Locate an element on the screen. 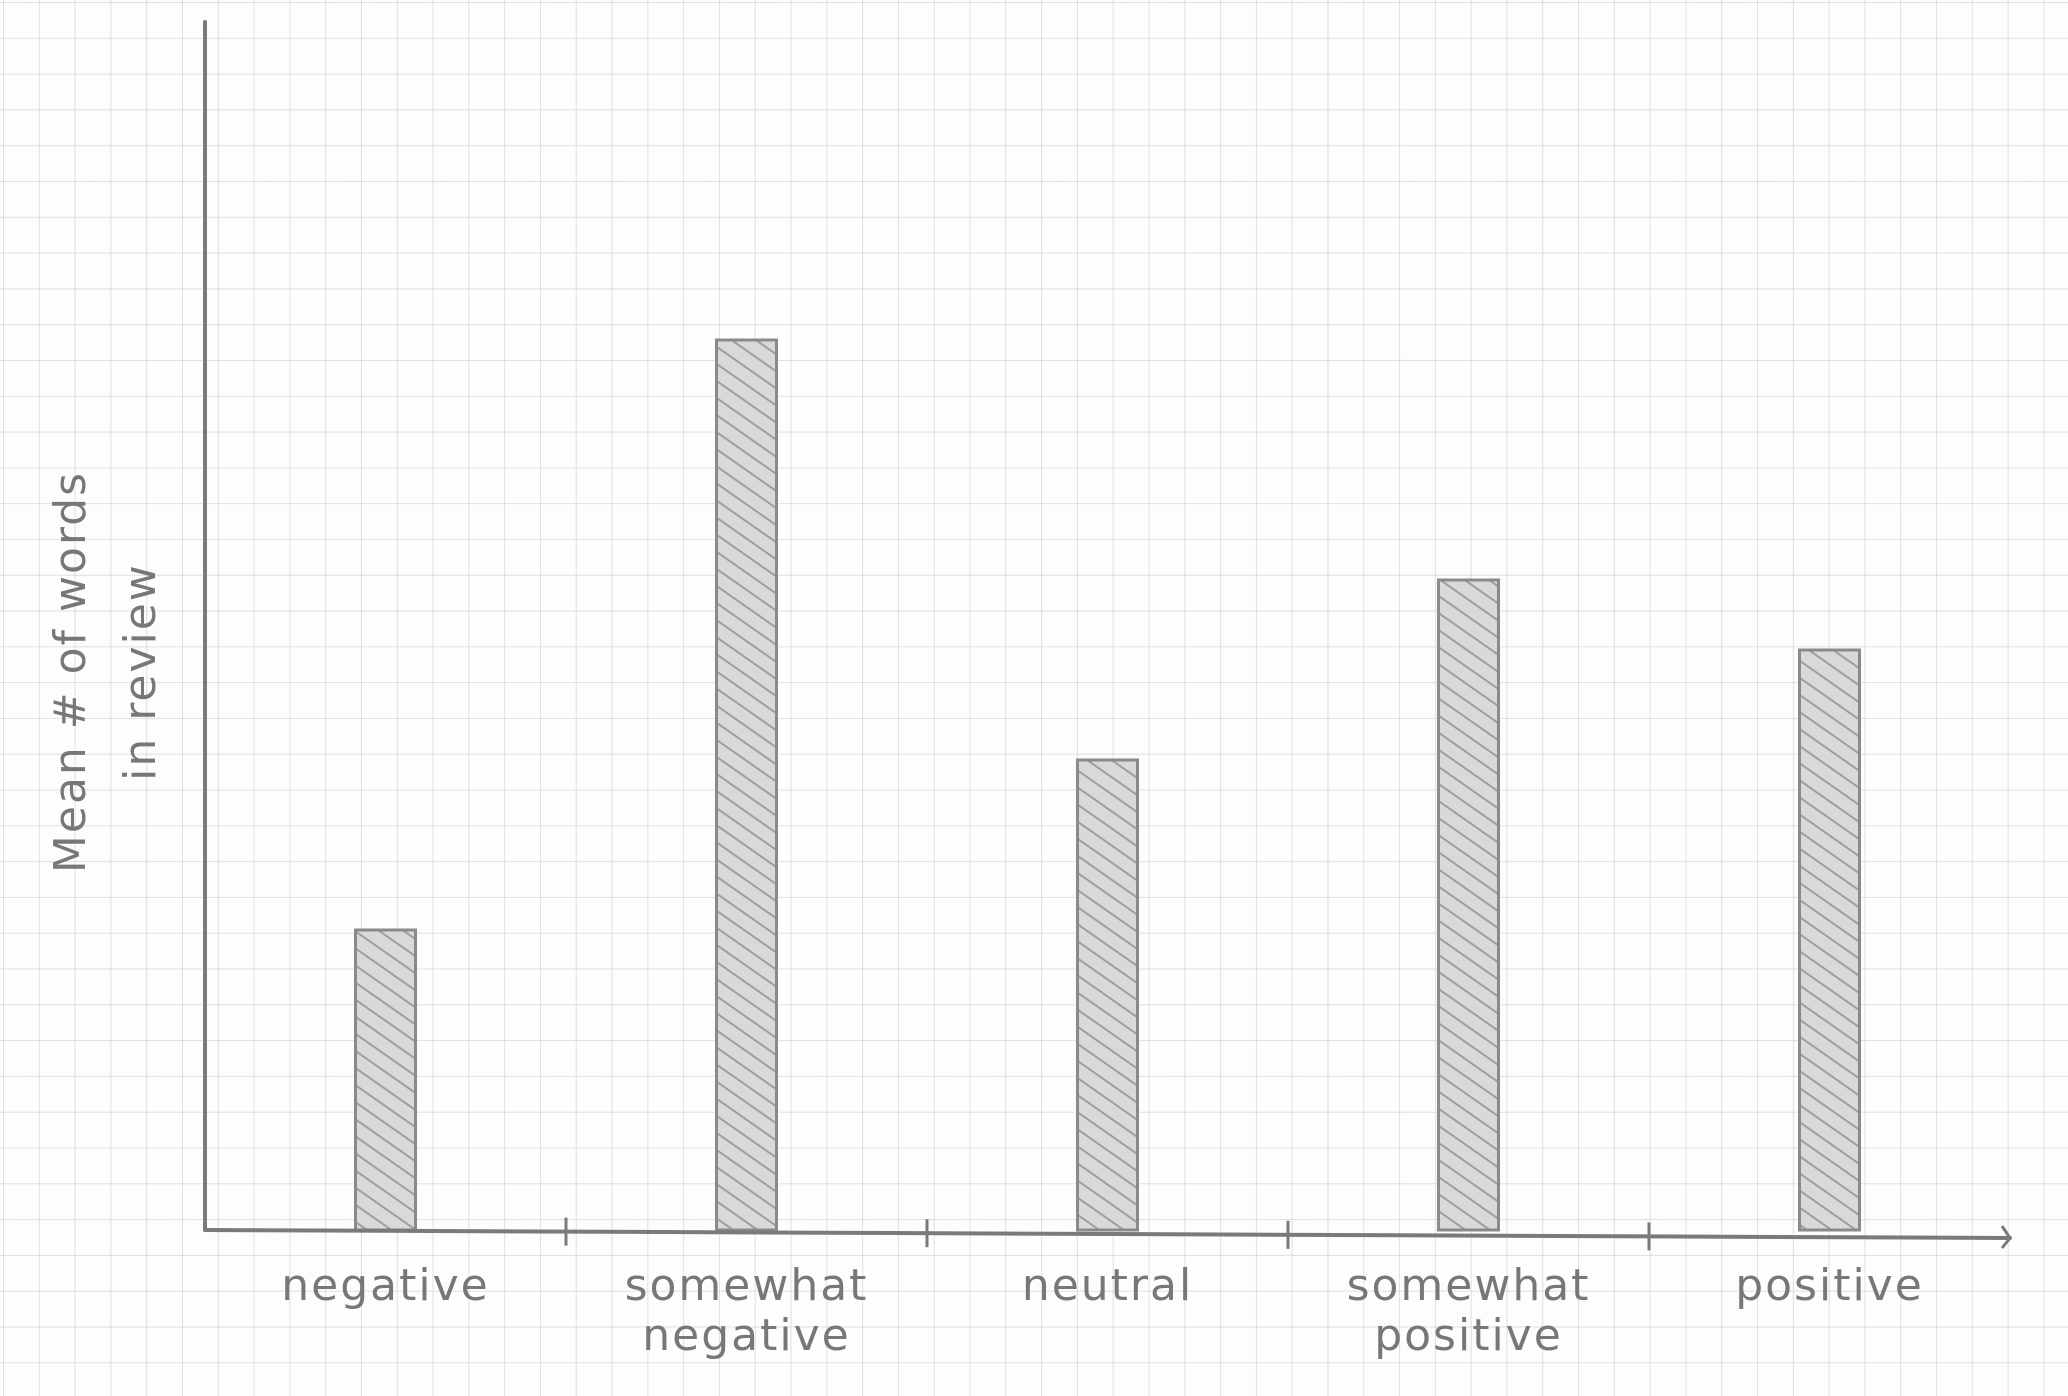 The width and height of the screenshot is (2068, 1396). y-axis-label: Mean # of words in review is located at coordinates (105, 672).